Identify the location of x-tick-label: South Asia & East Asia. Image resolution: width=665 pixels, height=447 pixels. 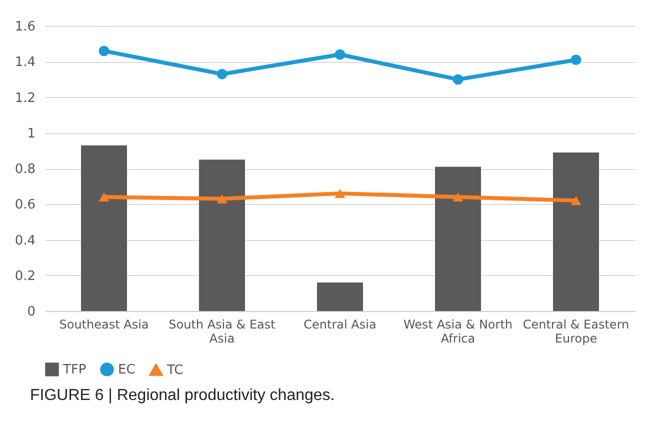
(222, 332).